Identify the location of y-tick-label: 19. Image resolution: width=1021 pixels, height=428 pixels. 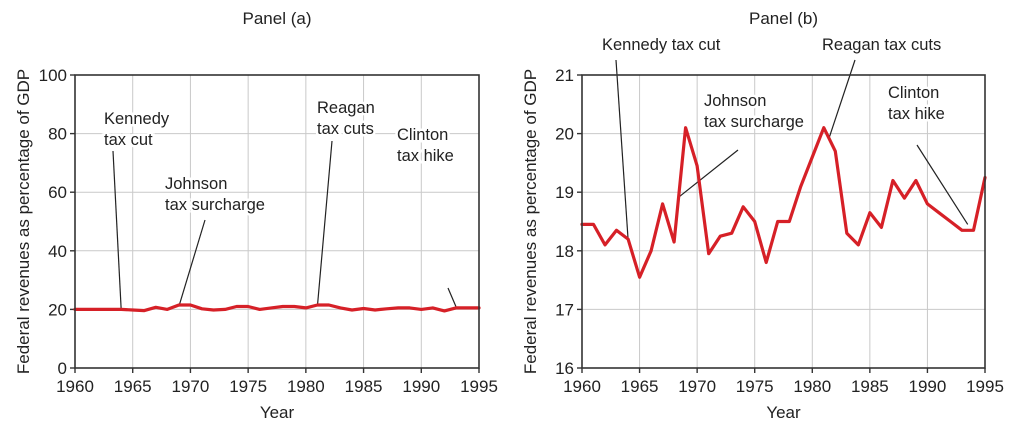
(564, 192).